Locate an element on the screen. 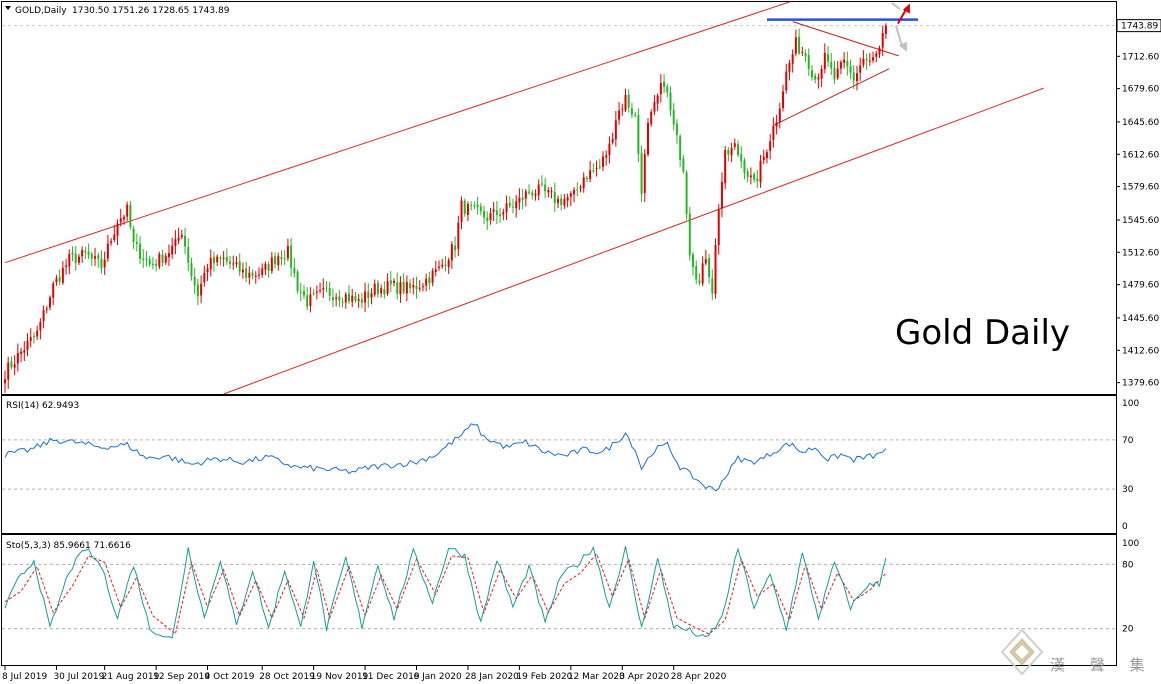  price-tick-label: 1479.60 is located at coordinates (1140, 286).